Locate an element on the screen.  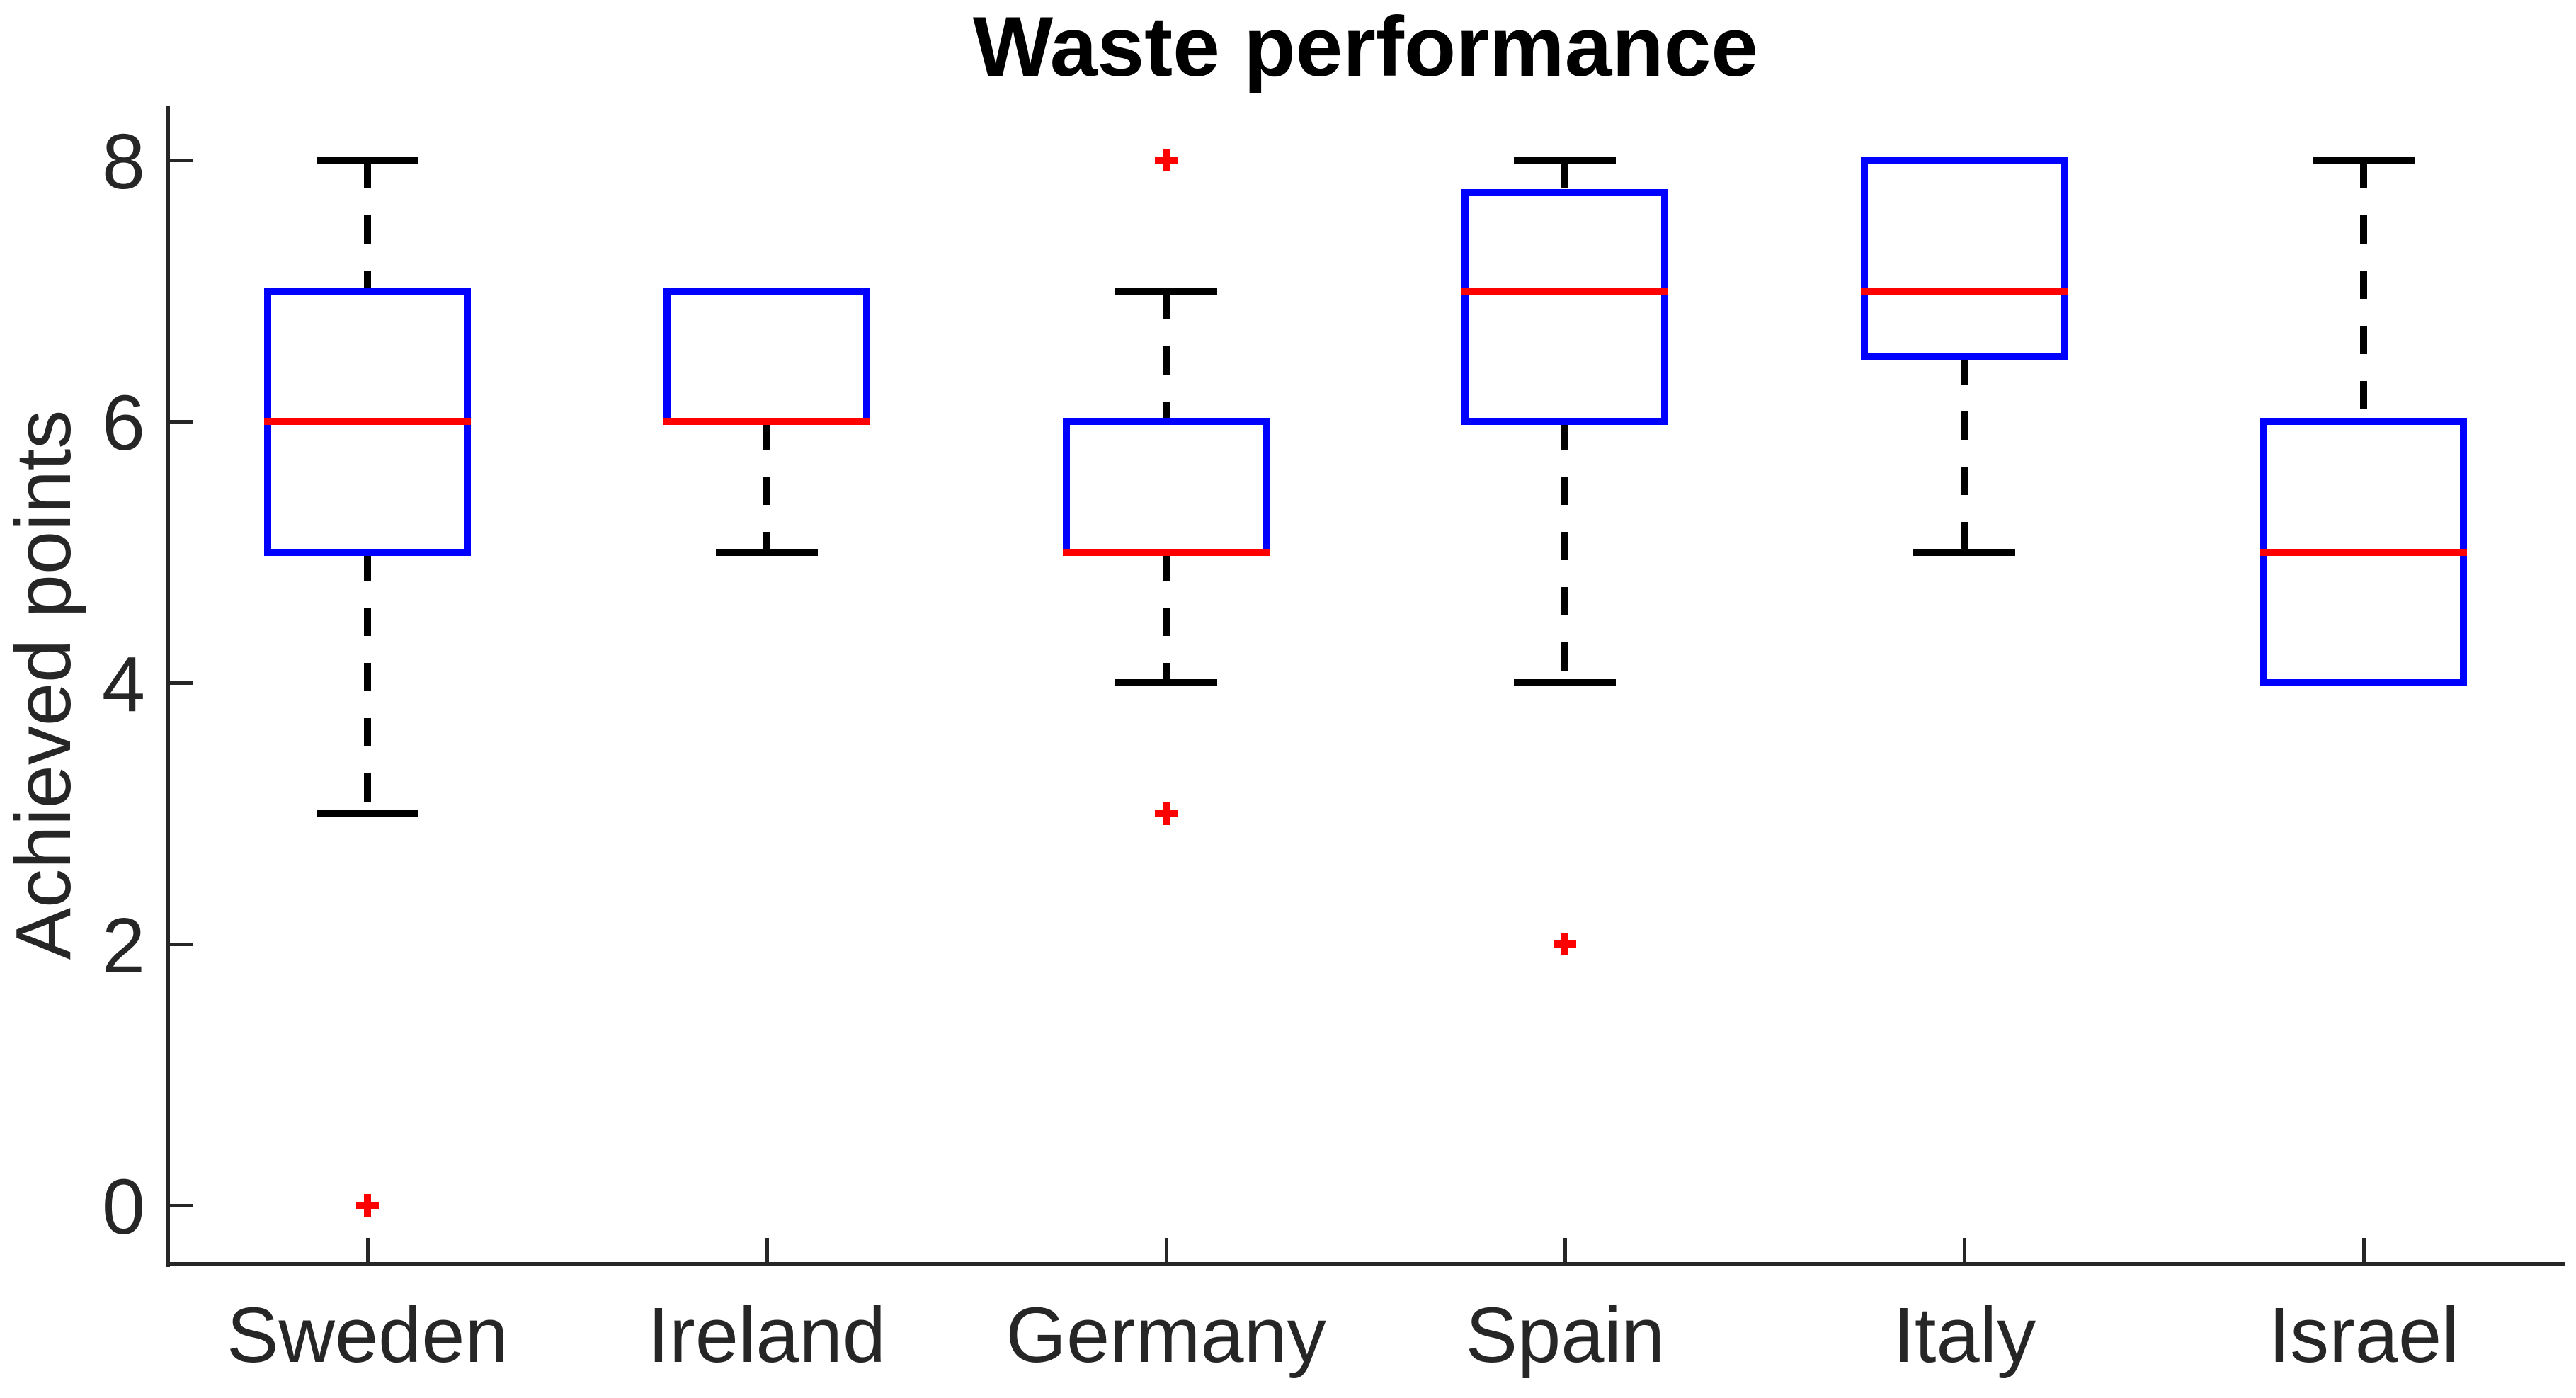
x-tick-label-israel: Israel is located at coordinates (2363, 1335).